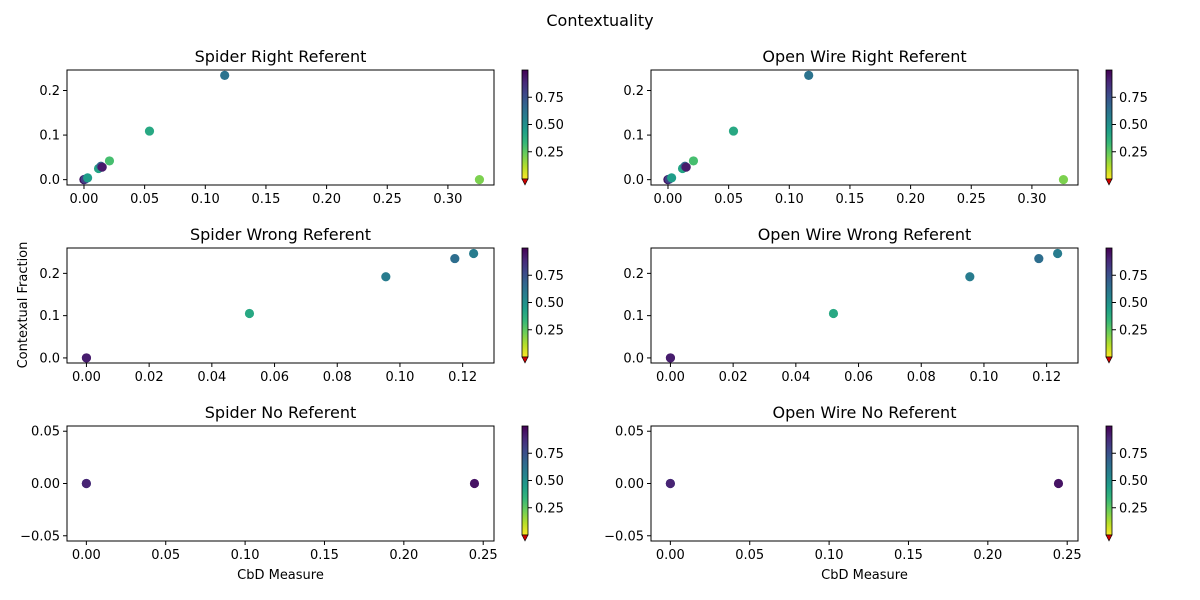  I want to click on x-axis-label: CbD Measure, so click(864, 575).